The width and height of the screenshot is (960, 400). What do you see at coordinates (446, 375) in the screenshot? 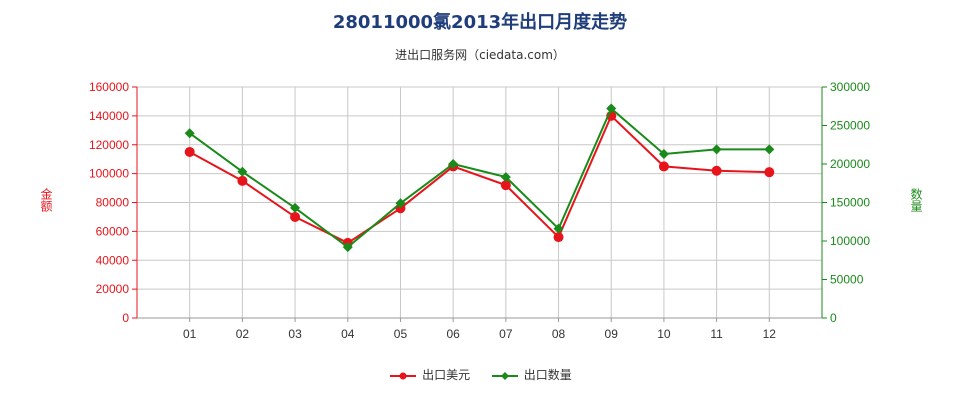
I see `legend-usd-label: 出口美元` at bounding box center [446, 375].